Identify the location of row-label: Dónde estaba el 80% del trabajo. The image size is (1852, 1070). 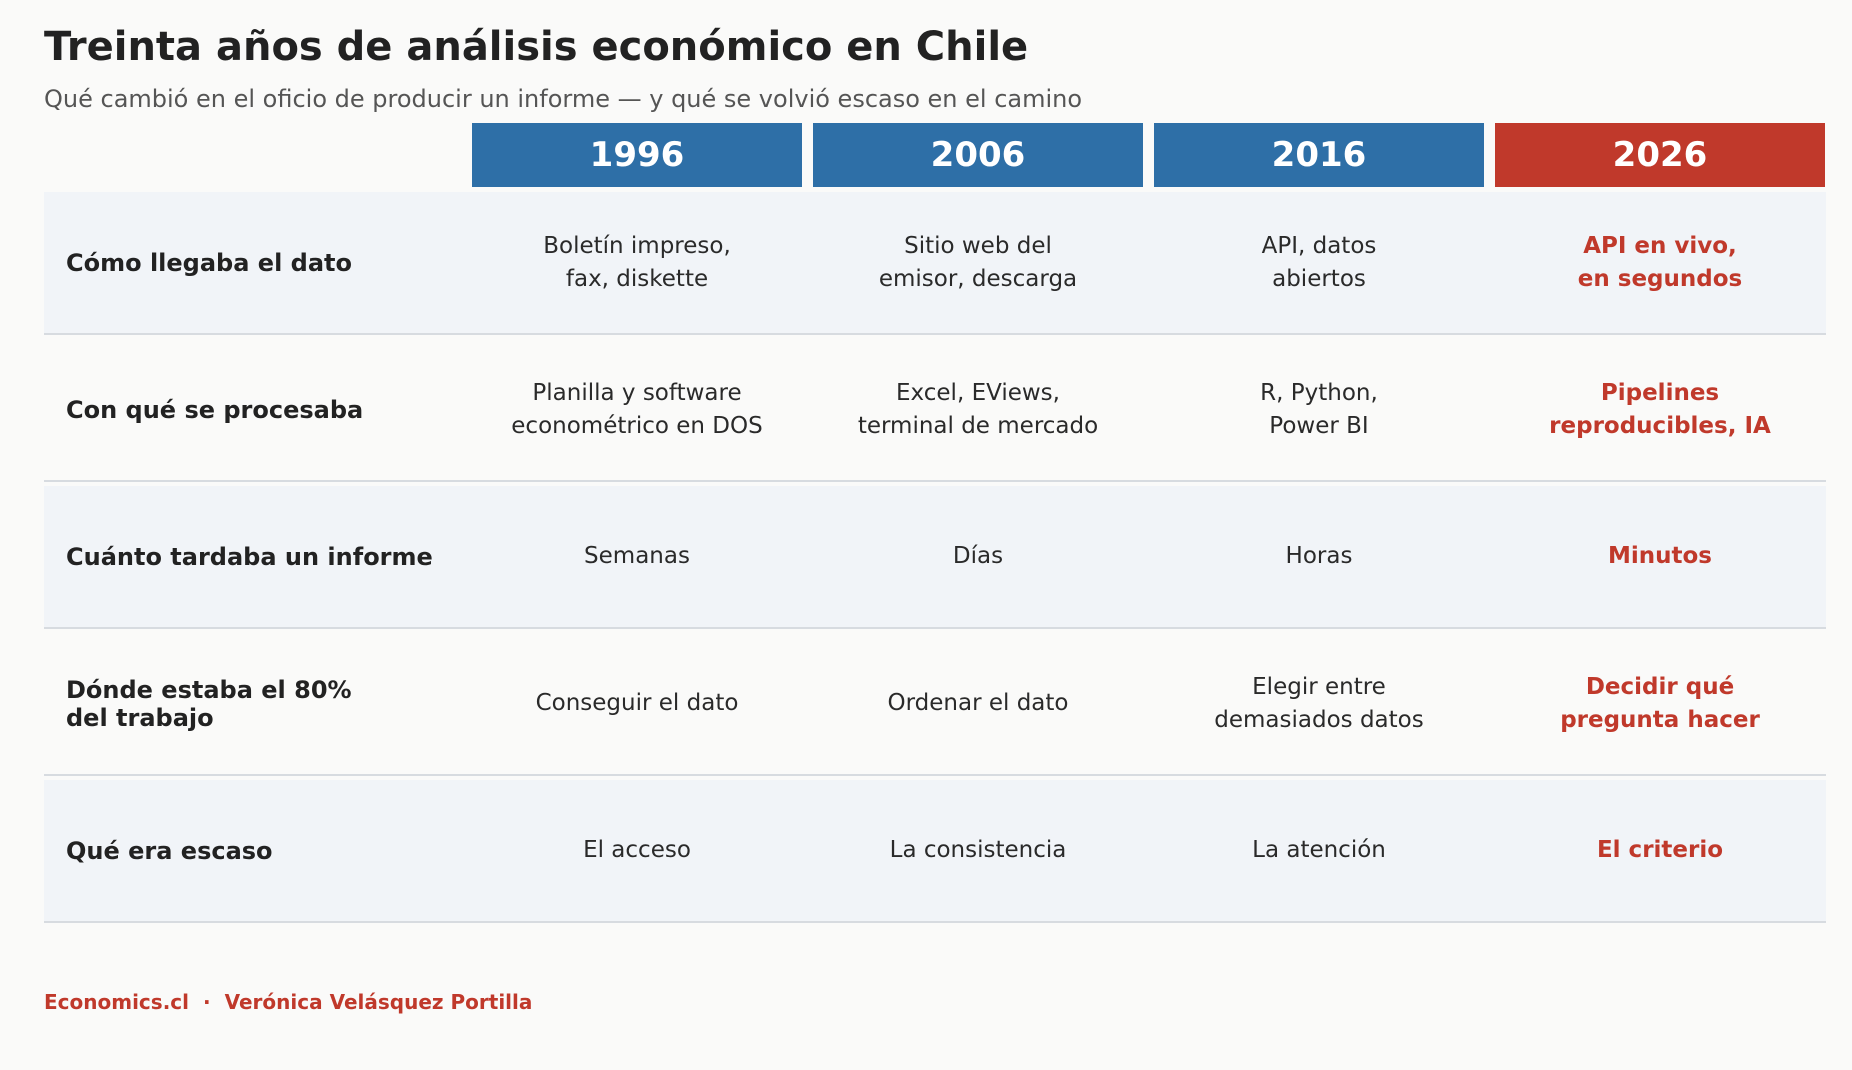
(209, 703).